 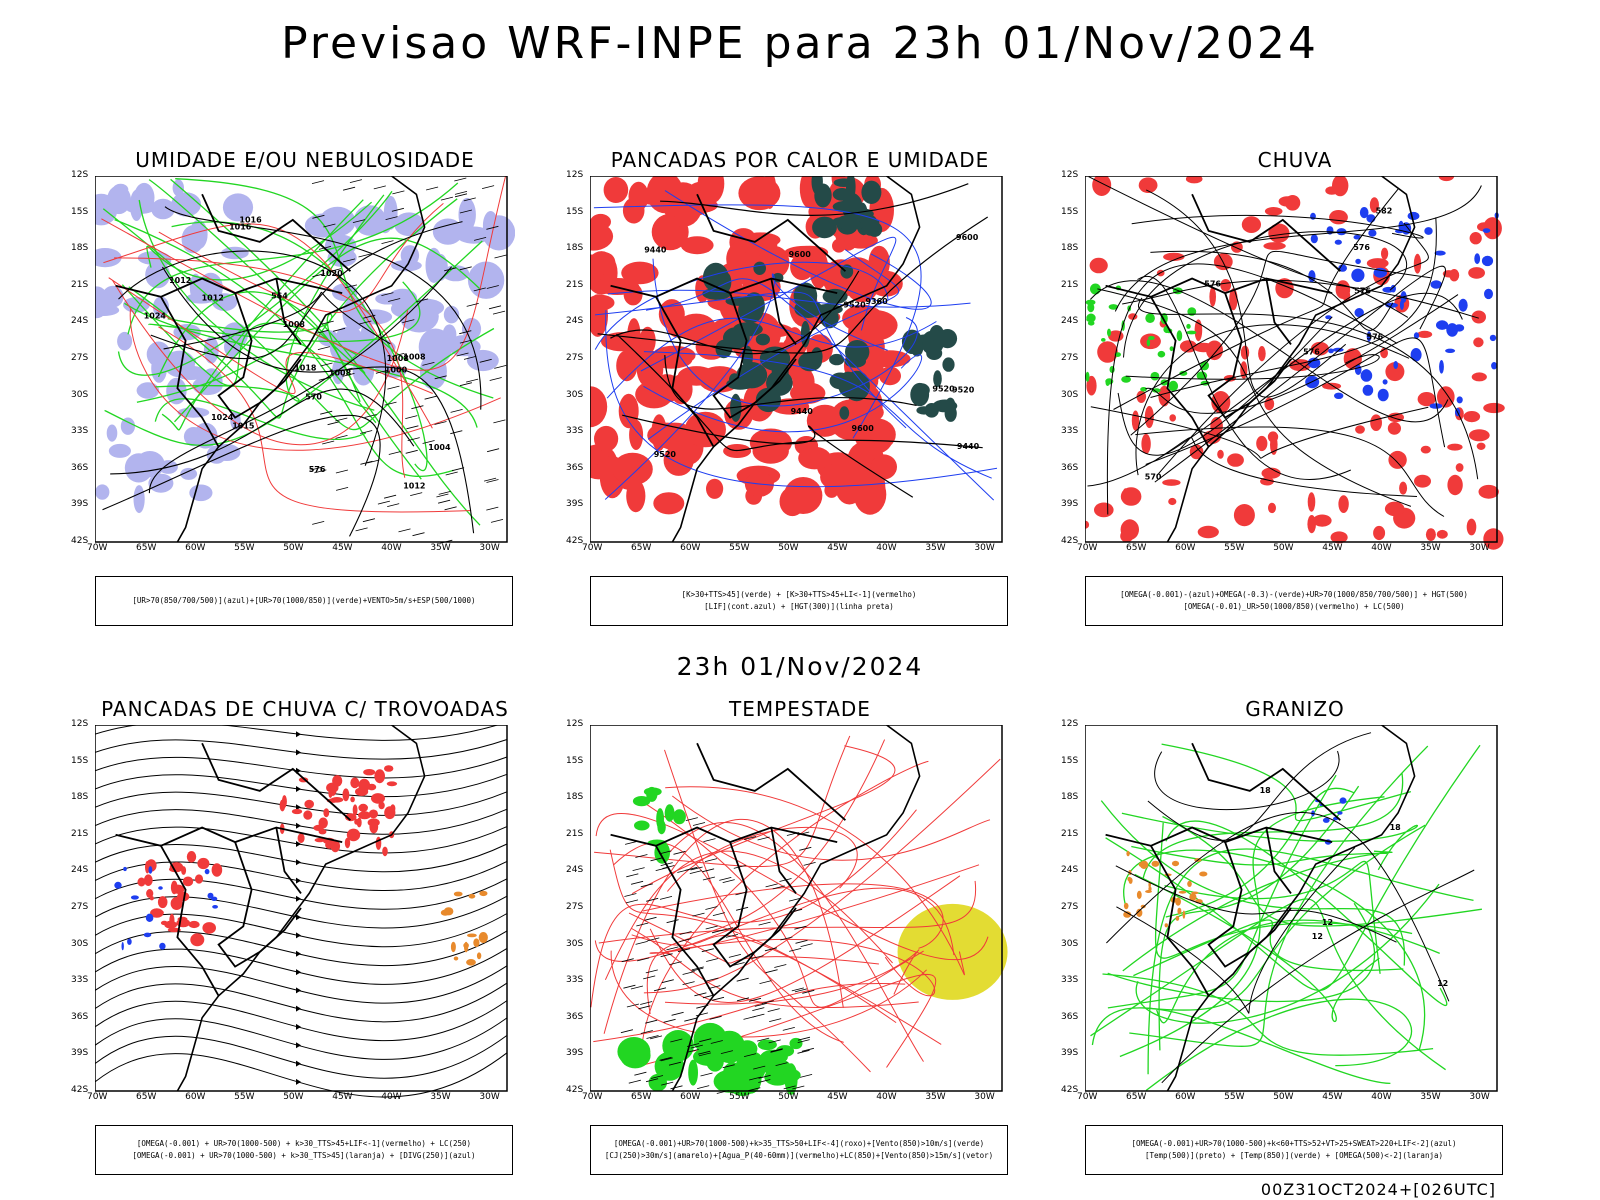 What do you see at coordinates (134, 897) in the screenshot?
I see `divergence-area-blue` at bounding box center [134, 897].